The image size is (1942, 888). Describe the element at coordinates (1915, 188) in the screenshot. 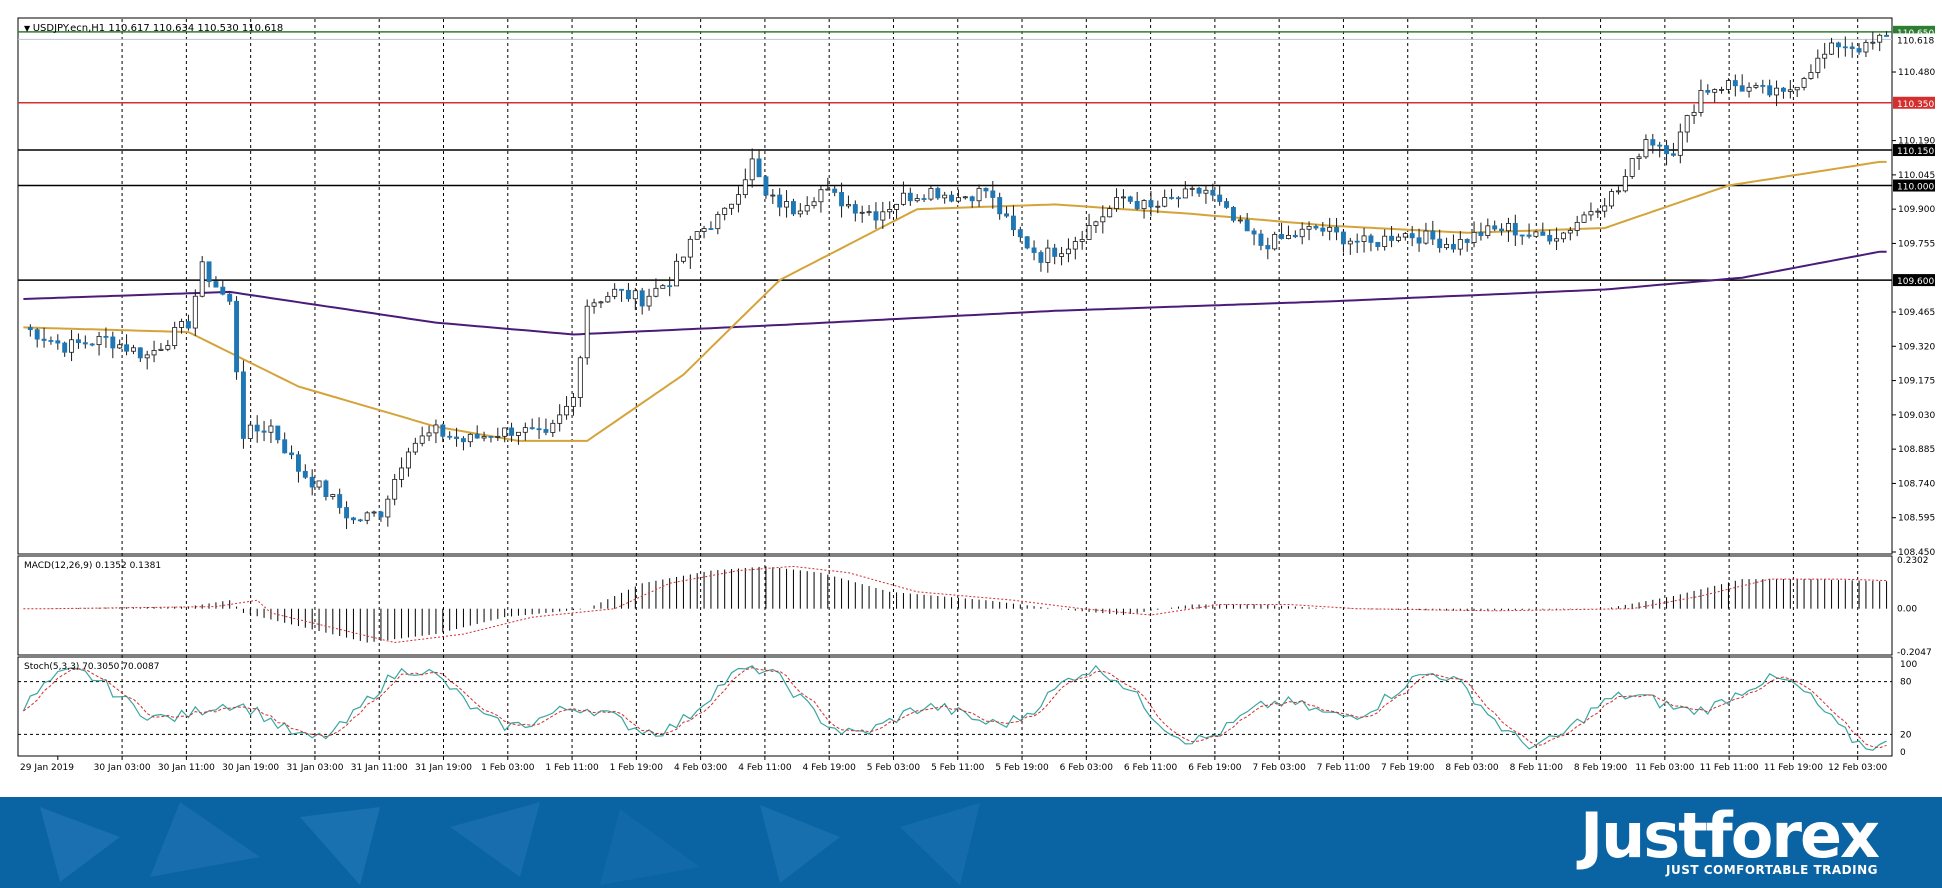

I see `level-label: 110.000` at that location.